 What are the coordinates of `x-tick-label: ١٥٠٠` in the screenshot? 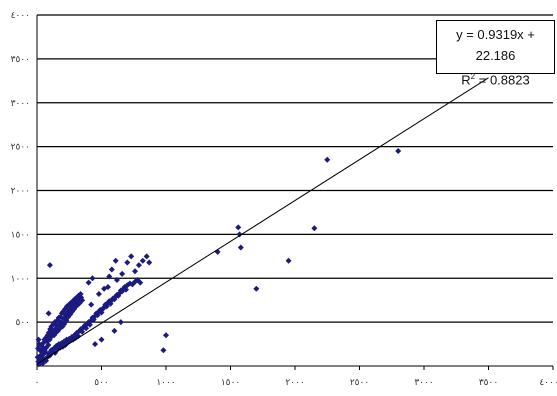 It's located at (230, 383).